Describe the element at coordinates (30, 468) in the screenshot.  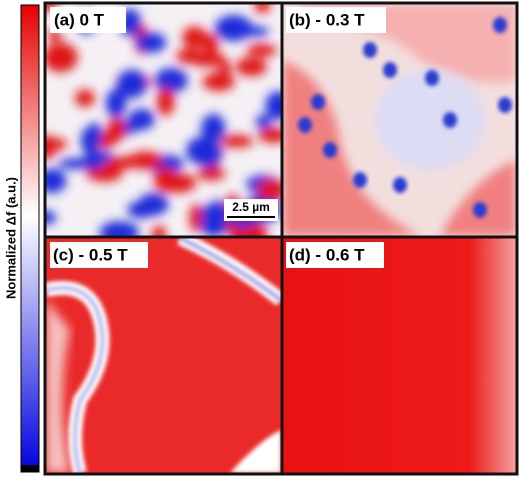
I see `colorbar-end` at that location.